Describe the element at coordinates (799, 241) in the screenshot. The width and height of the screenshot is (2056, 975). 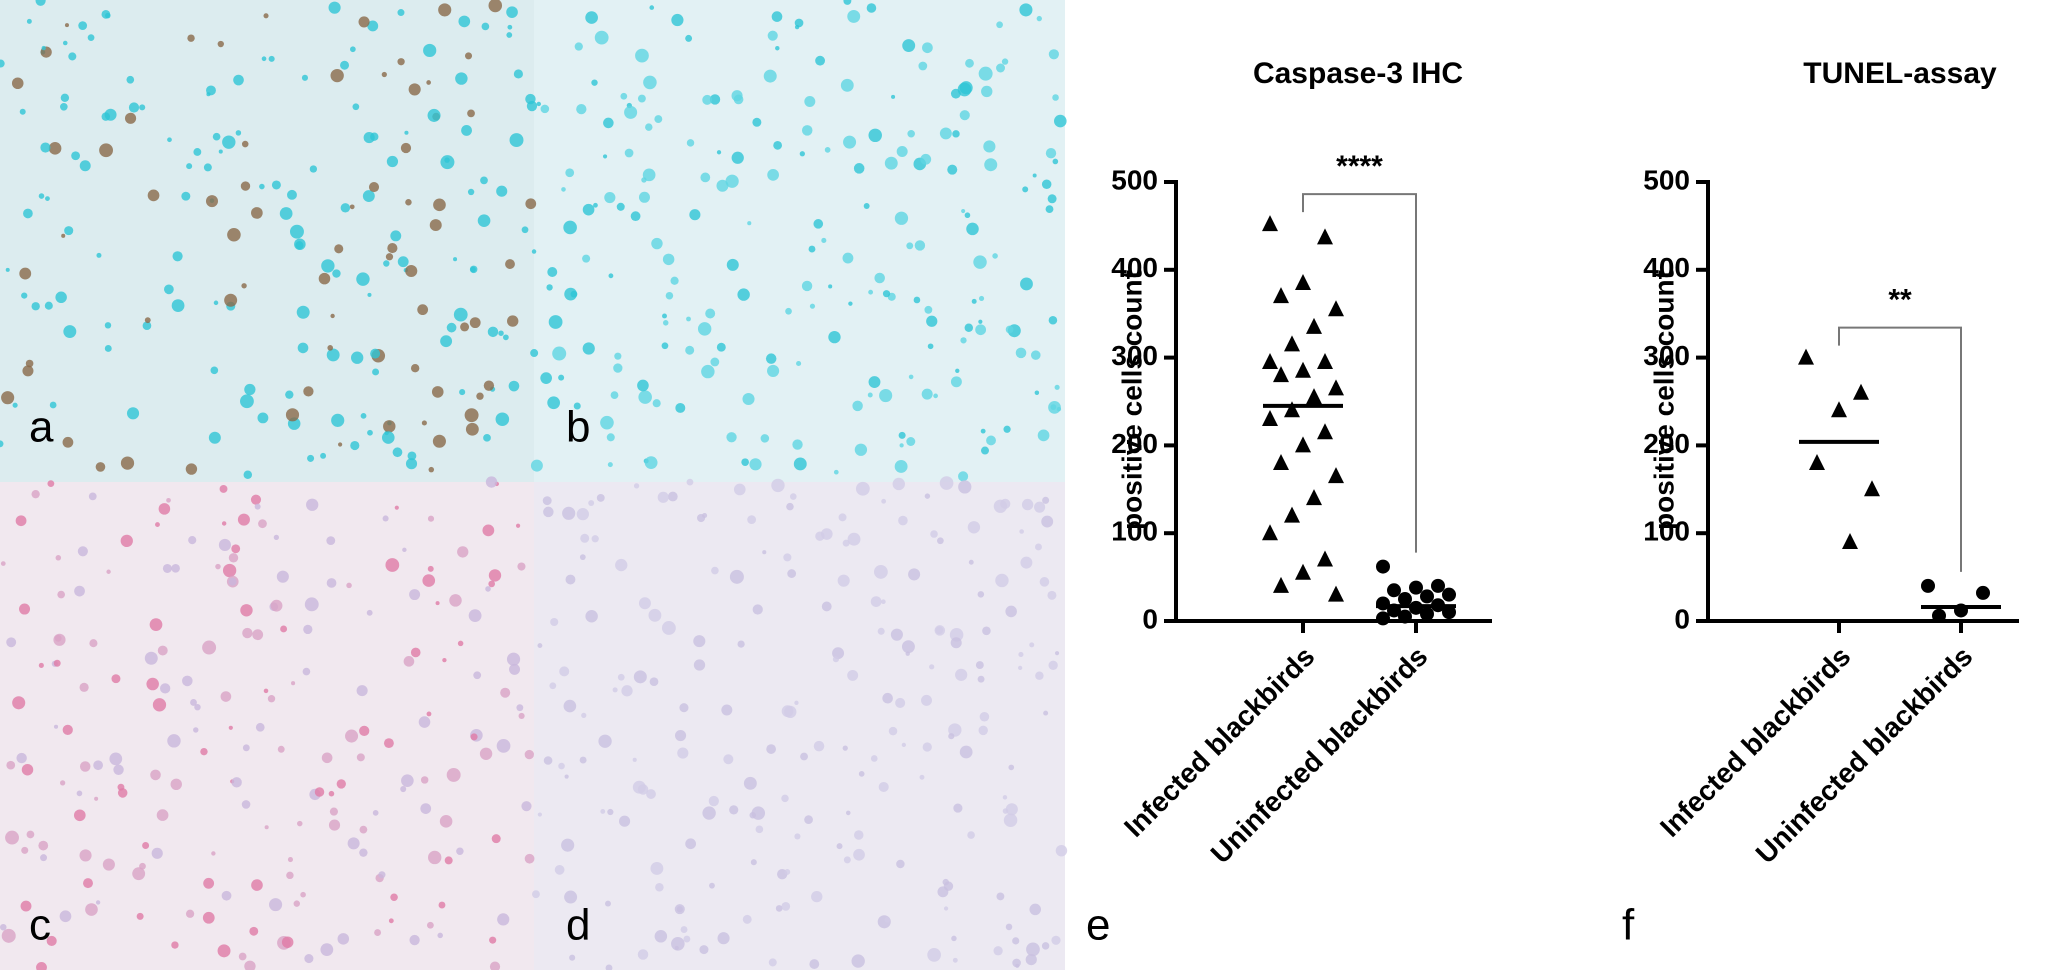
I see `micrograph-b` at that location.